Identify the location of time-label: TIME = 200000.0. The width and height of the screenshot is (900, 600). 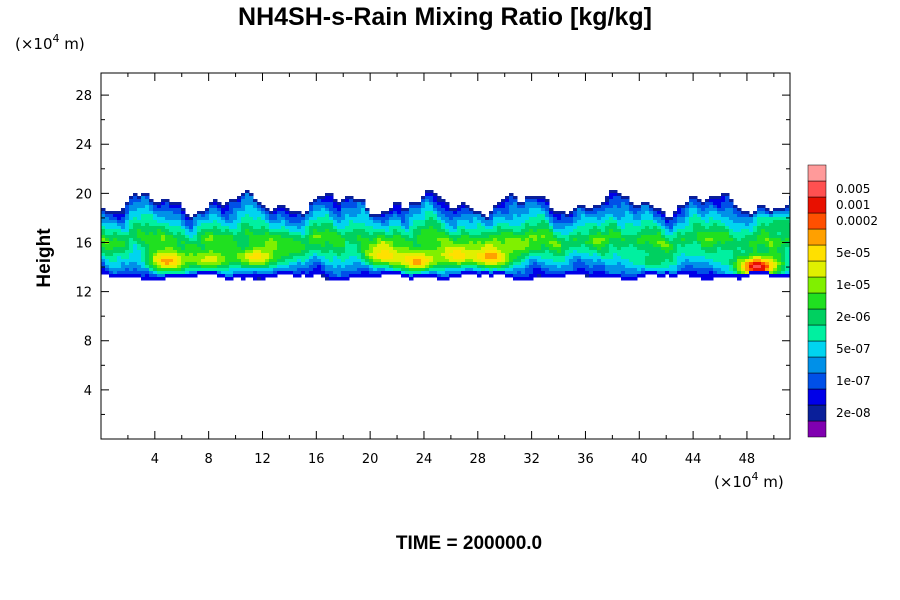
(469, 543).